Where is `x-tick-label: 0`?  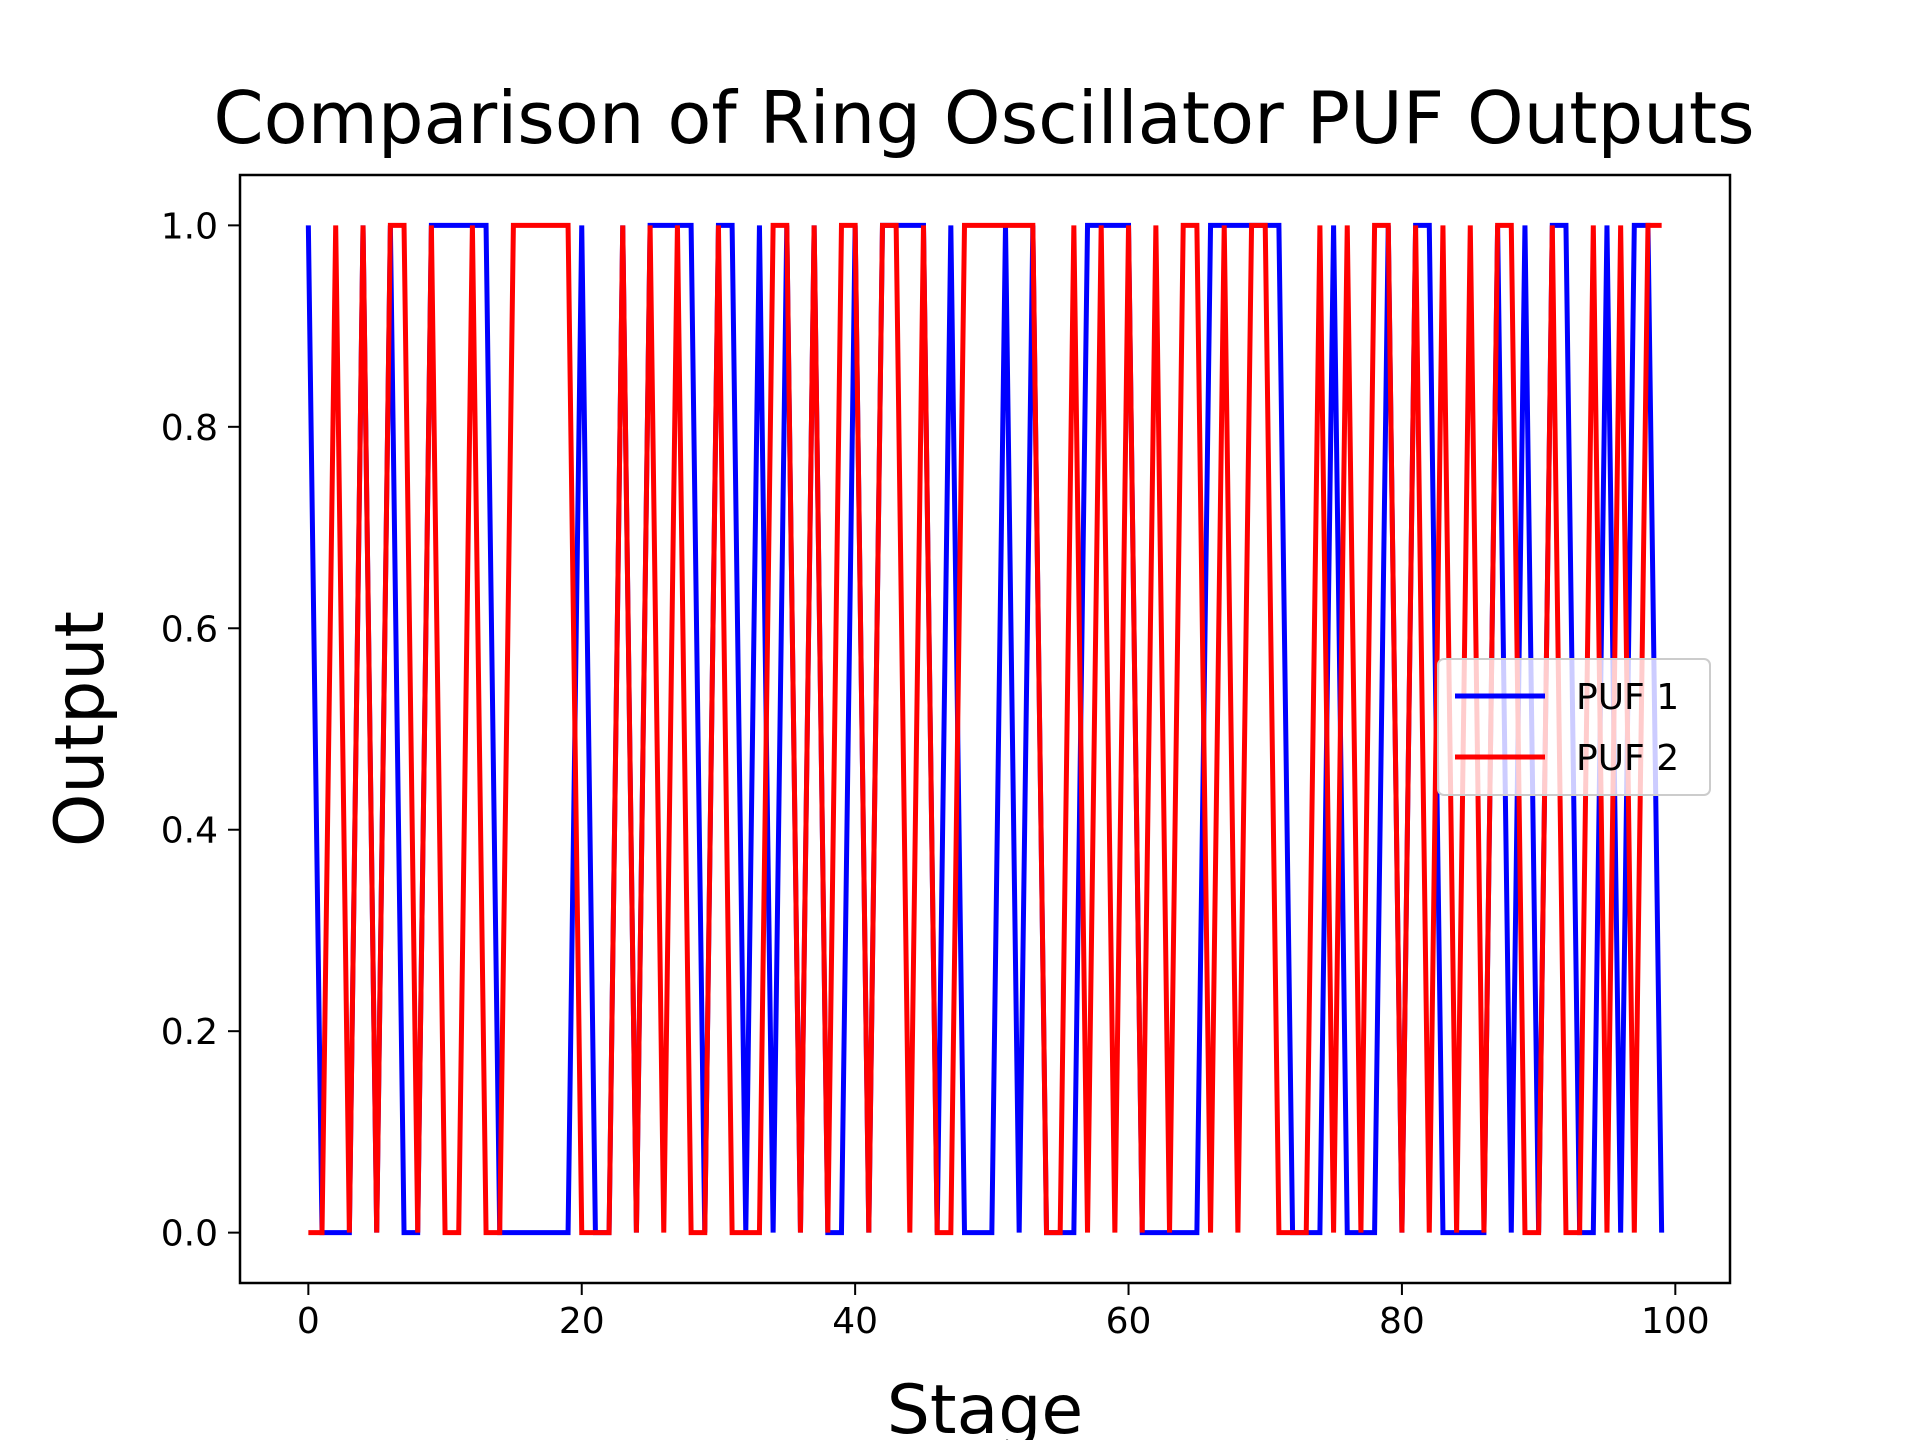
x-tick-label: 0 is located at coordinates (308, 1321).